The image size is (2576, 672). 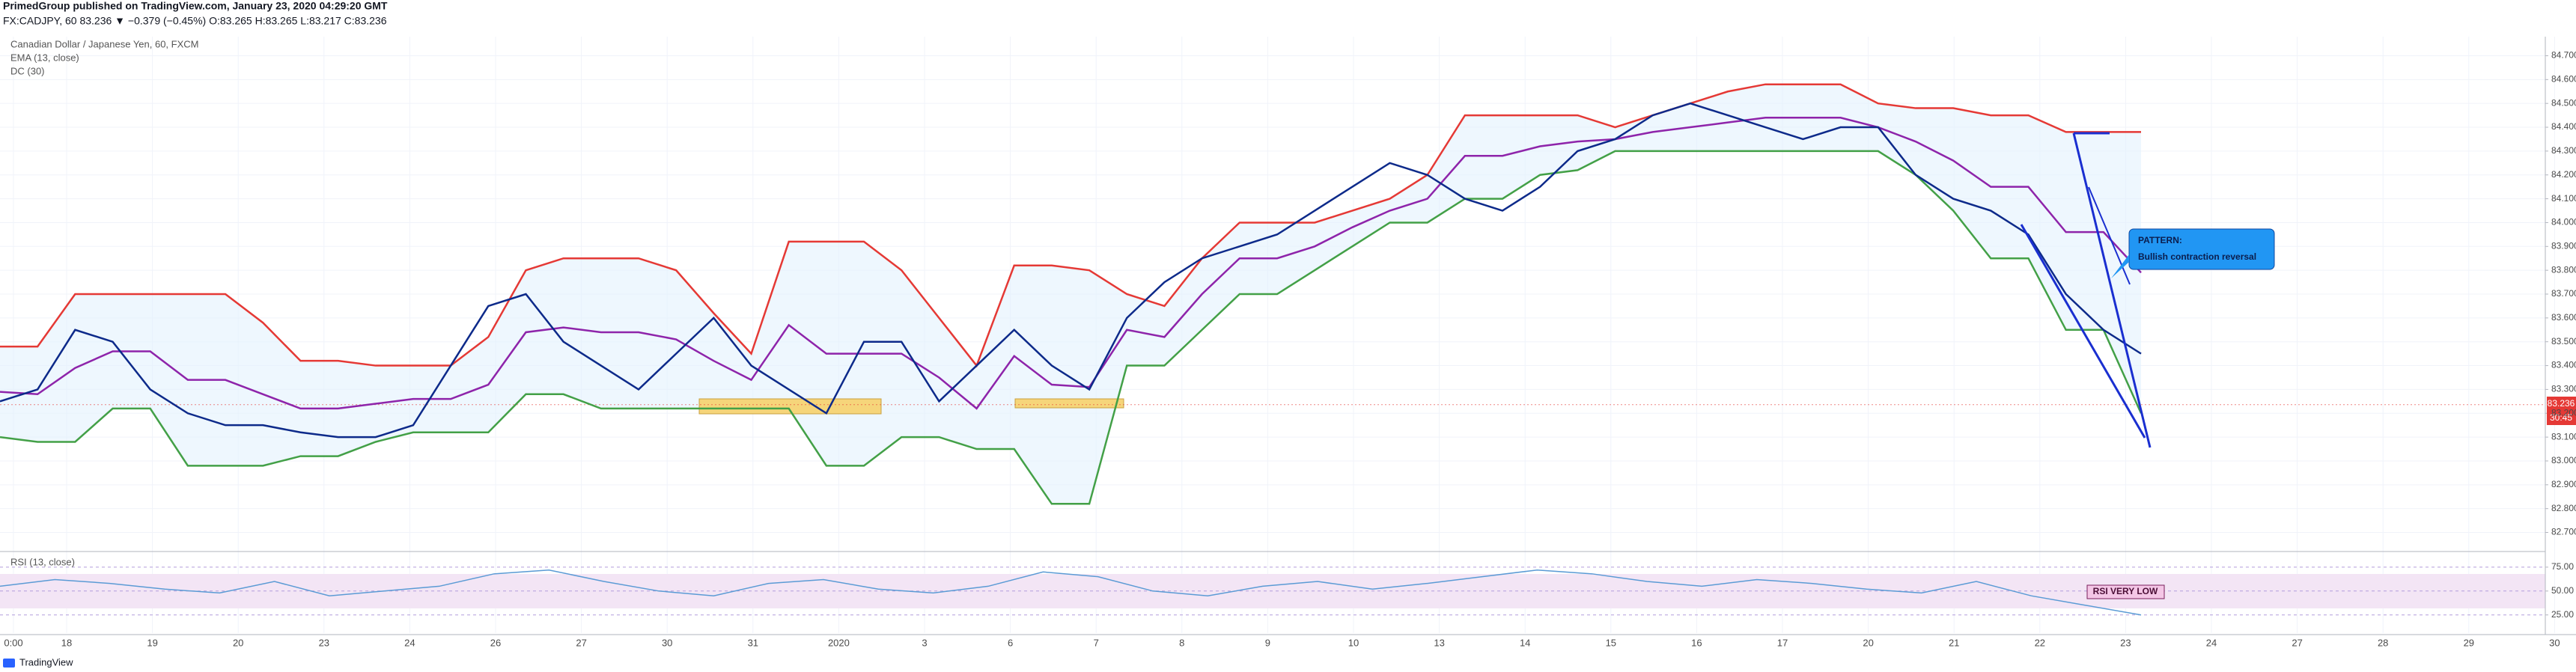 What do you see at coordinates (2563, 484) in the screenshot?
I see `y-tick-label: 82.900` at bounding box center [2563, 484].